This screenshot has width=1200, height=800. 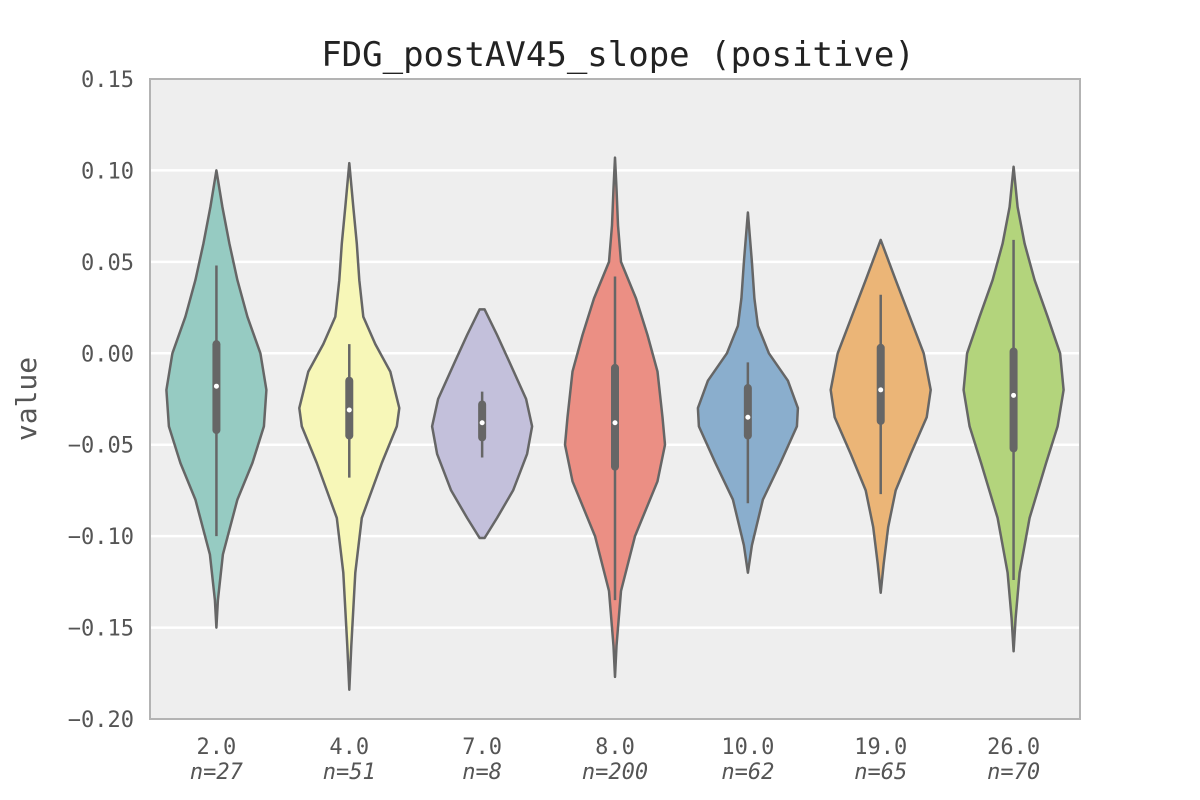 What do you see at coordinates (107, 354) in the screenshot?
I see `y-tick-label: 0.00` at bounding box center [107, 354].